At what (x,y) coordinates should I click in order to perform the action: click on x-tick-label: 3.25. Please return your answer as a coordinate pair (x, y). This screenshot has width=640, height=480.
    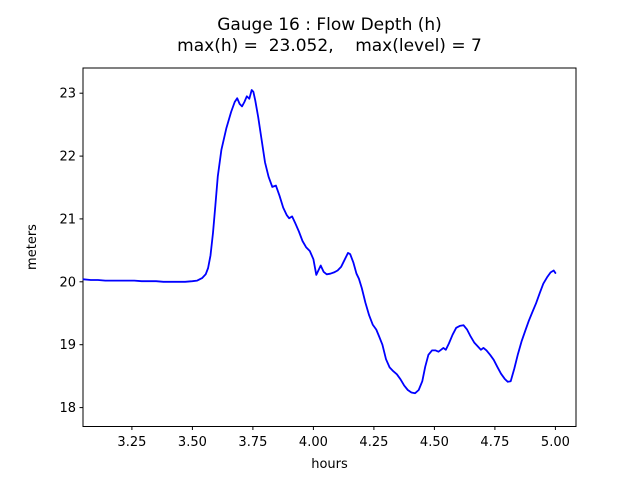
    Looking at the image, I should click on (131, 442).